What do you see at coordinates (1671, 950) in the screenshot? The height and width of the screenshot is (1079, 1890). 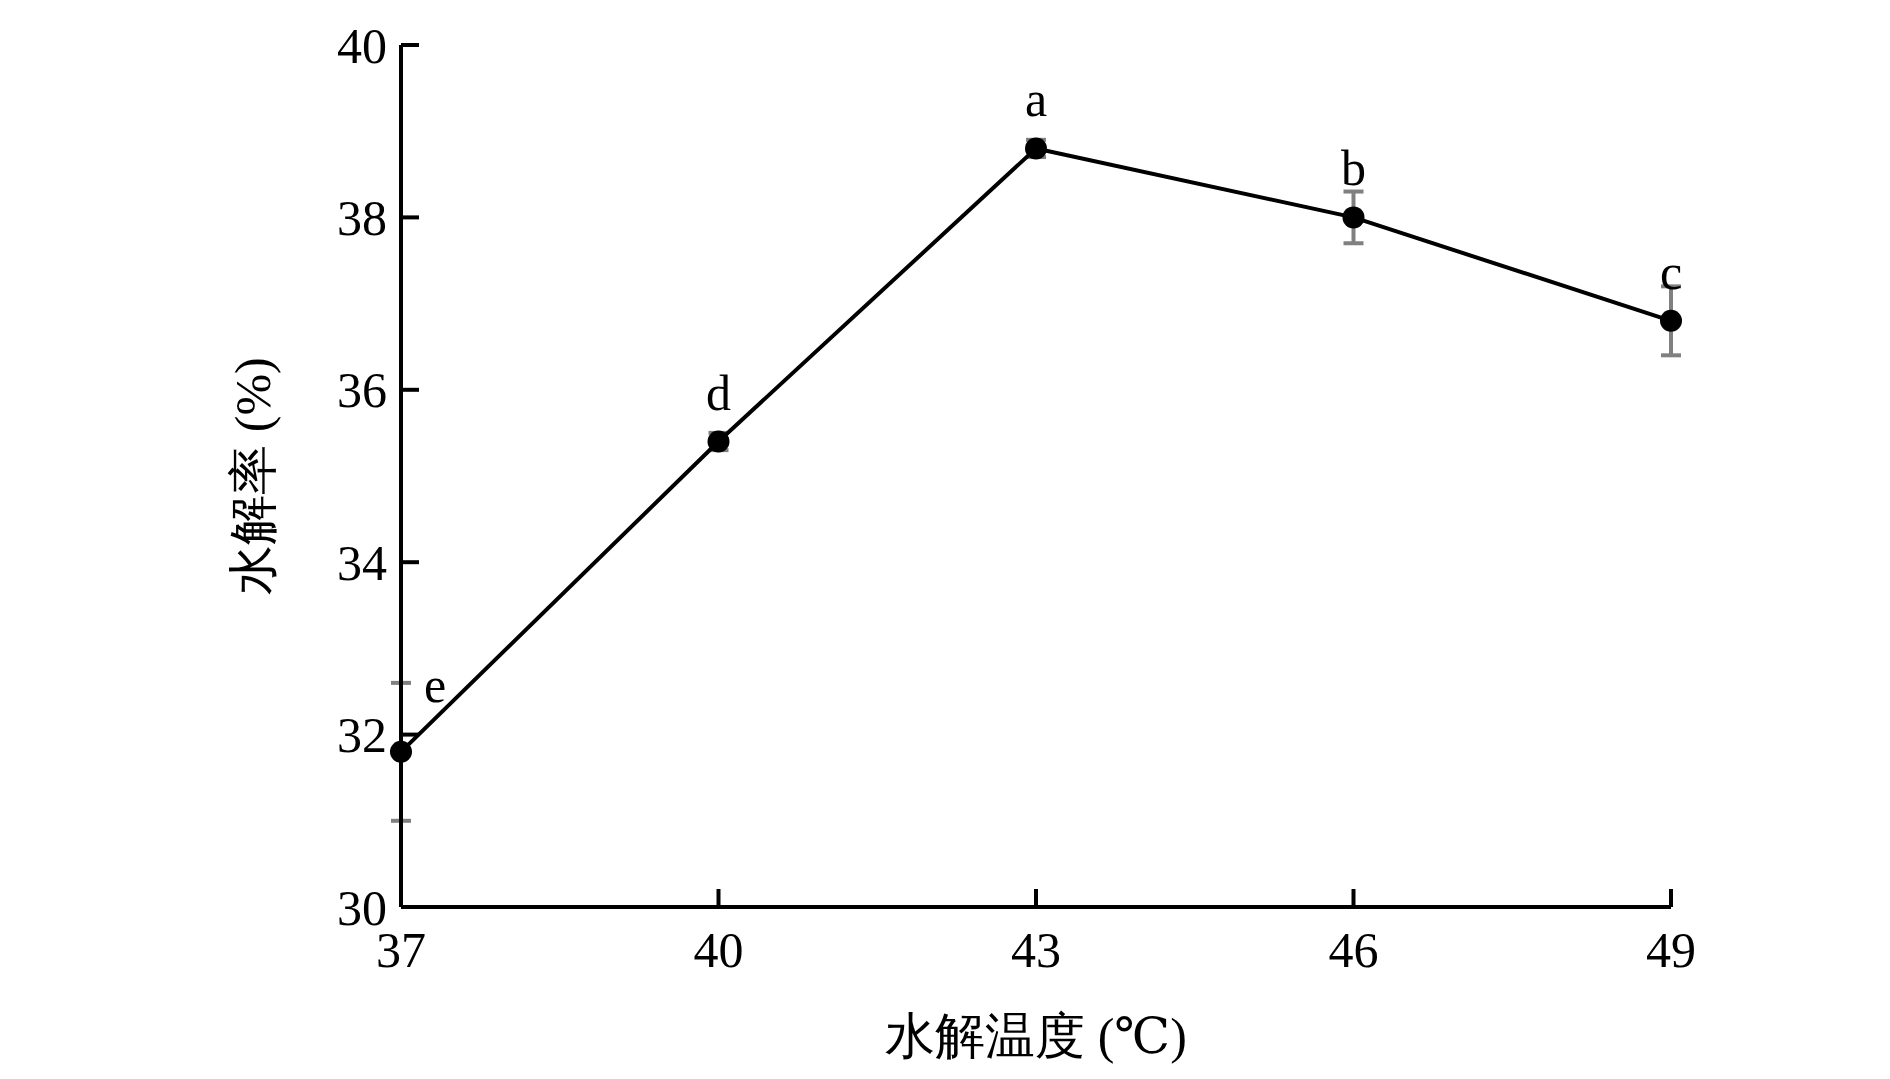 I see `x-tick-label: 49` at bounding box center [1671, 950].